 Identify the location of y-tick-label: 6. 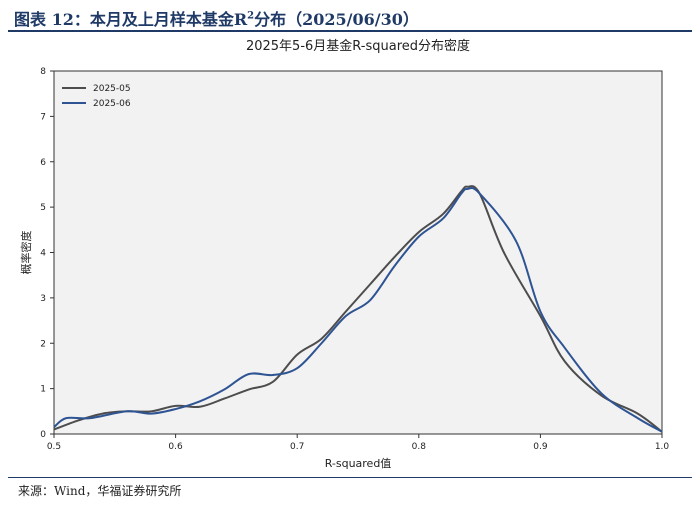
(43, 163).